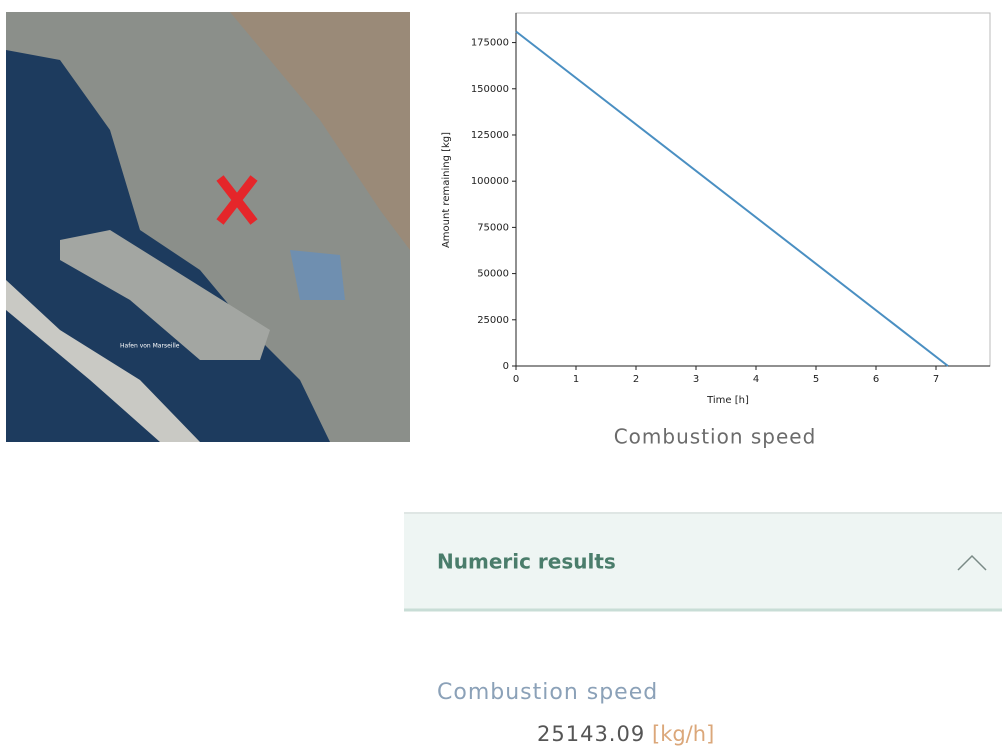 This screenshot has height=751, width=1002. I want to click on map-label: Hafen von Marseille, so click(150, 346).